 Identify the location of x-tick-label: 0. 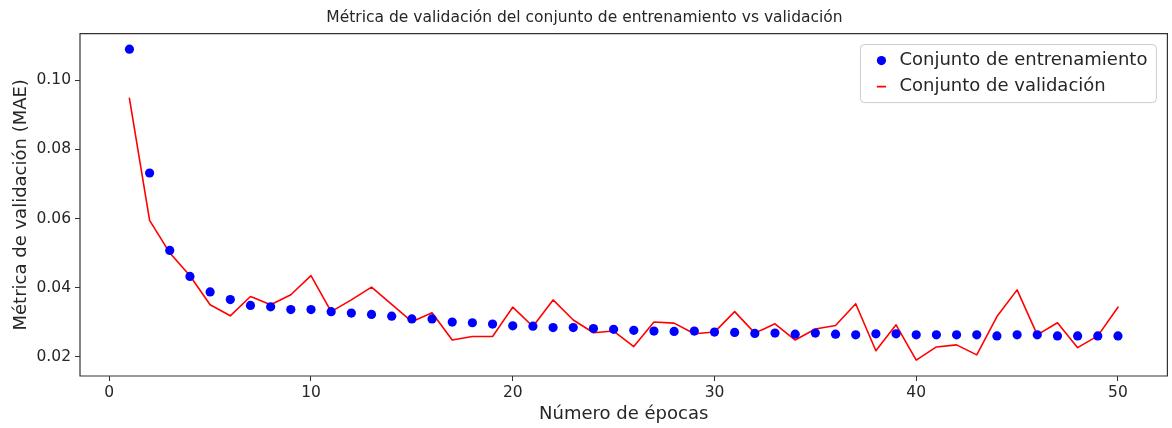
(109, 392).